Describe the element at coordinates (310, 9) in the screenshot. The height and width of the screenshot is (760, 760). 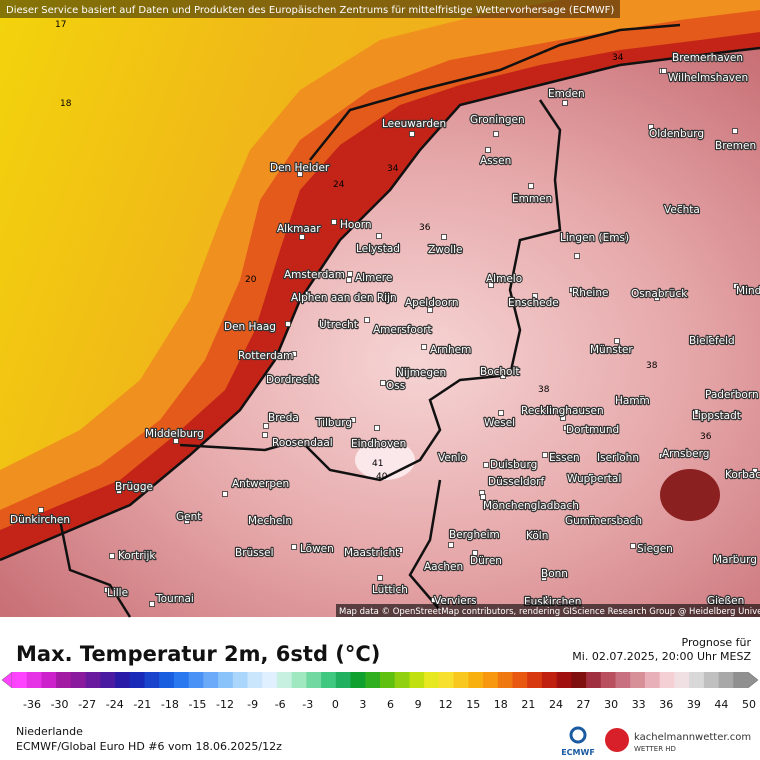
I see `notice-bg` at that location.